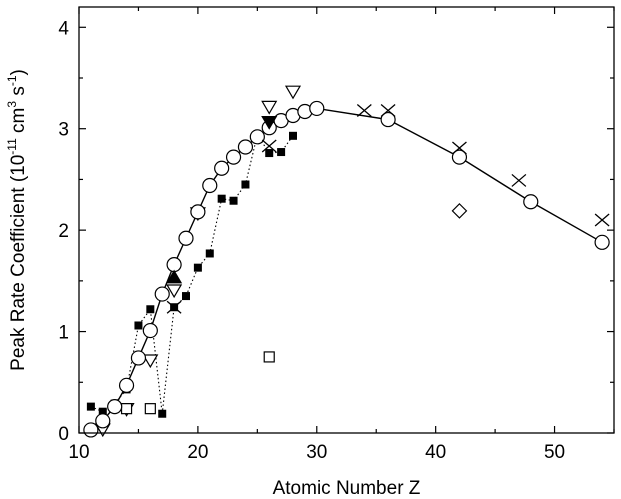  Describe the element at coordinates (12, 80) in the screenshot. I see `y-axis-title-superscript: -1` at that location.